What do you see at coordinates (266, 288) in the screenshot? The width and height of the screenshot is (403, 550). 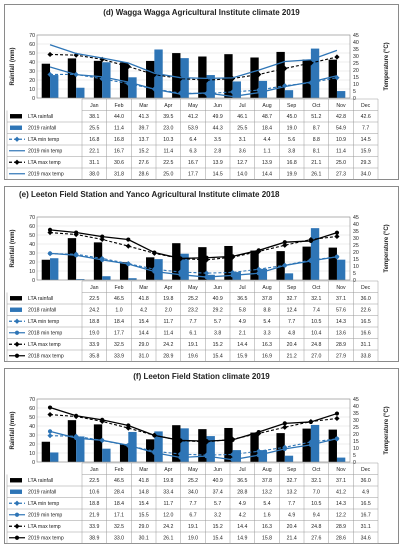 I see `month-label: Aug` at bounding box center [266, 288].